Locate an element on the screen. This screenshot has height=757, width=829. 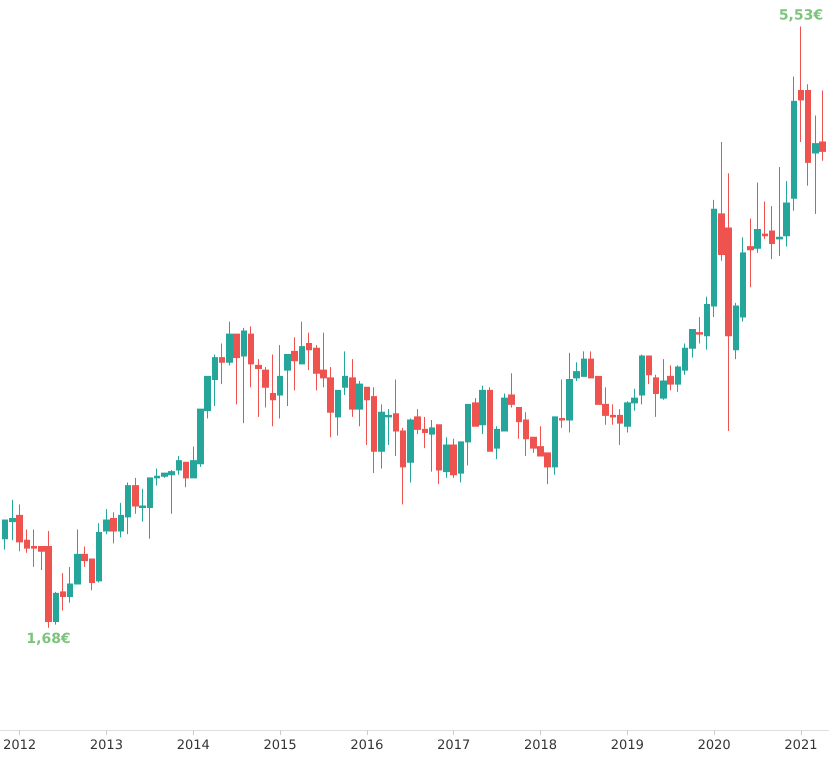
x-tick-label: 2020 is located at coordinates (714, 745).